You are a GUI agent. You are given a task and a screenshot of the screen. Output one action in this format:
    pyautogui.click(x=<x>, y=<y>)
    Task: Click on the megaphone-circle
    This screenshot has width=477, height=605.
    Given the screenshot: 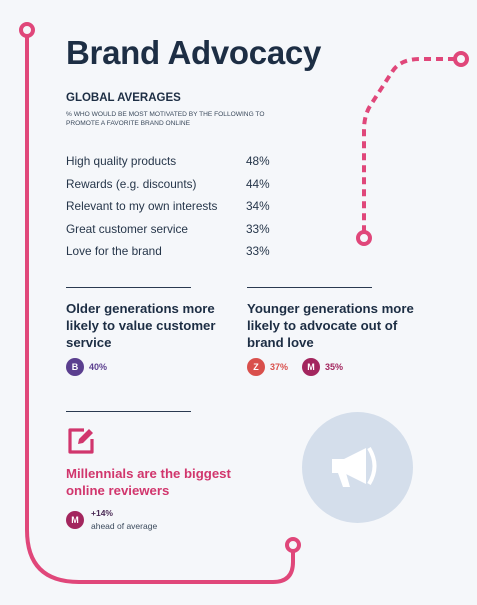 What is the action you would take?
    pyautogui.click(x=357, y=467)
    